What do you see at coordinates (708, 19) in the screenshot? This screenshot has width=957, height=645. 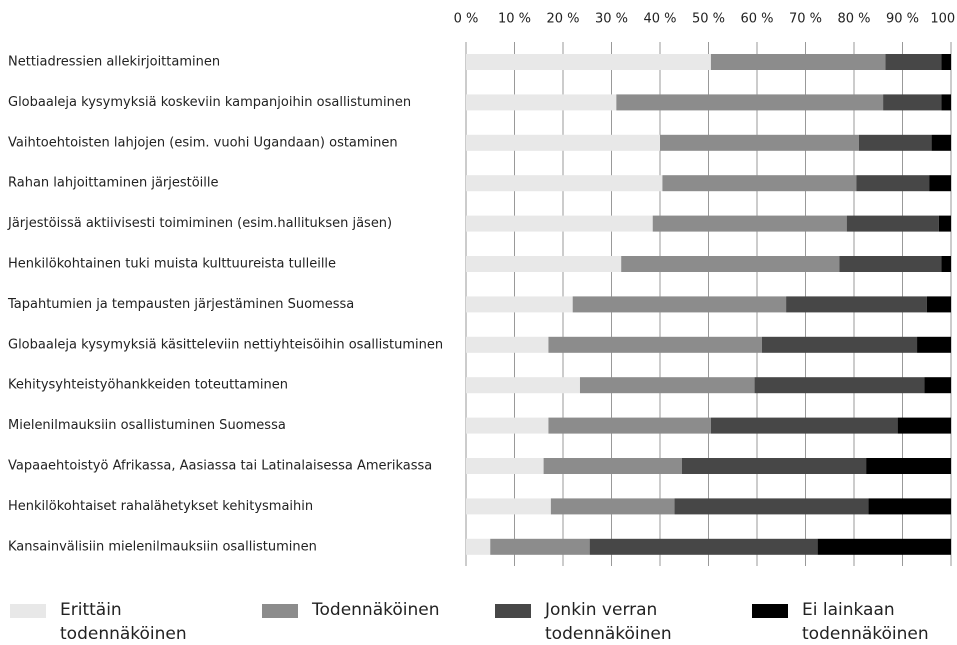 I see `x-tick-label: 50 %` at bounding box center [708, 19].